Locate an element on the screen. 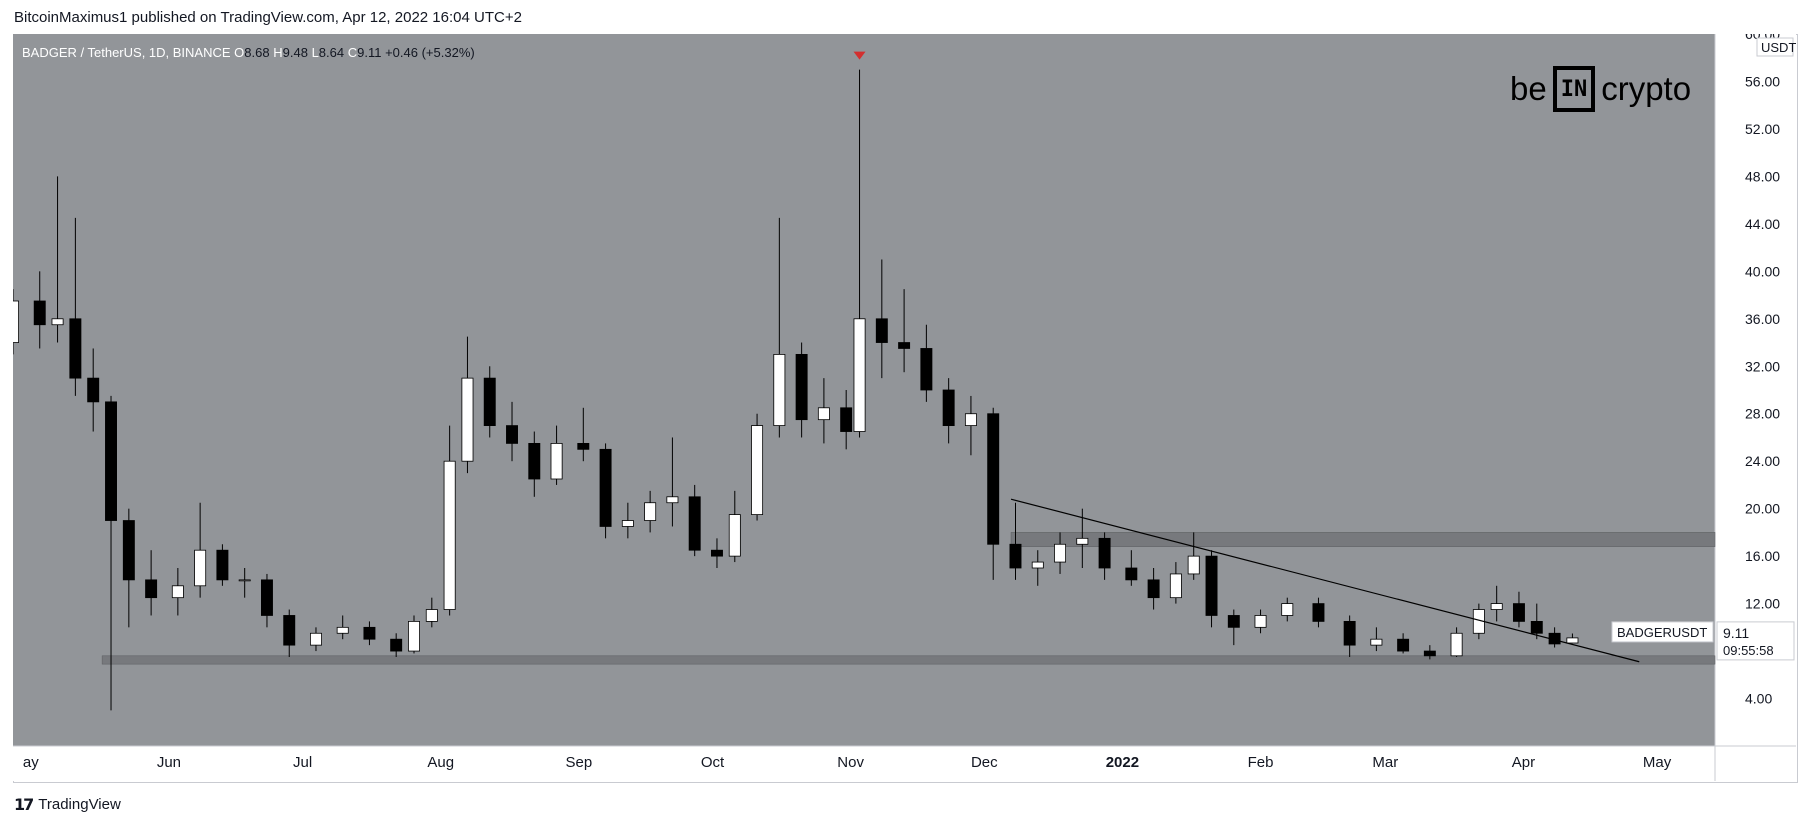 This screenshot has width=1813, height=826. y-tick-label: 12.00 is located at coordinates (1762, 604).